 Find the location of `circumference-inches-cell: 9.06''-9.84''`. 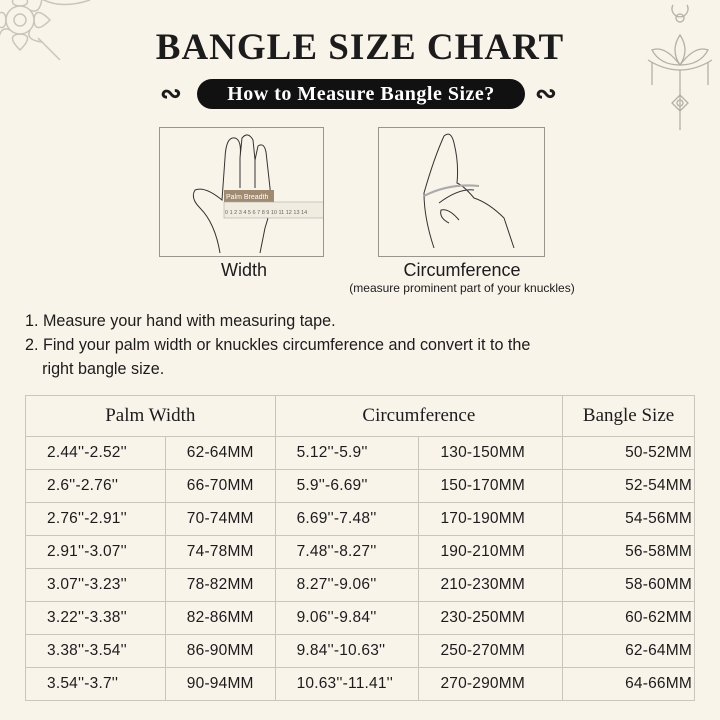

circumference-inches-cell: 9.06''-9.84'' is located at coordinates (347, 618).